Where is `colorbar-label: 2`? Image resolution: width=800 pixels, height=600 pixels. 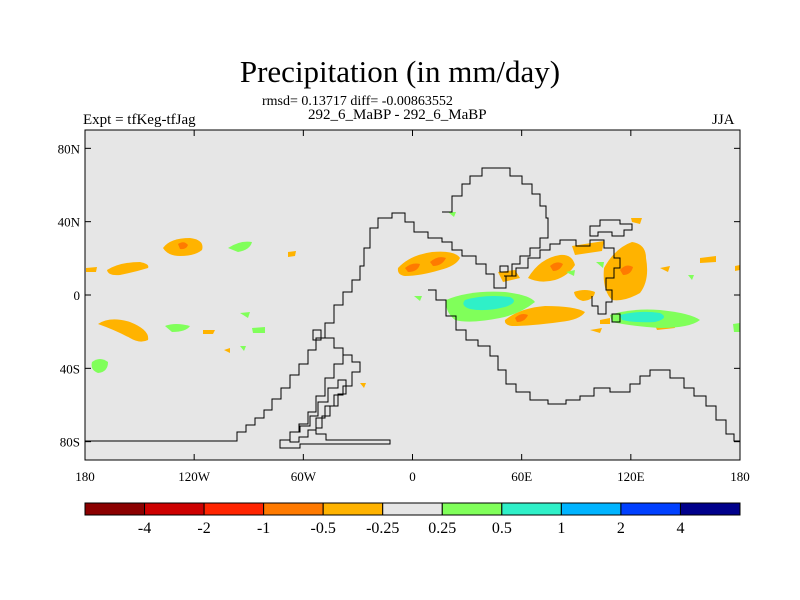
colorbar-label: 2 is located at coordinates (621, 528).